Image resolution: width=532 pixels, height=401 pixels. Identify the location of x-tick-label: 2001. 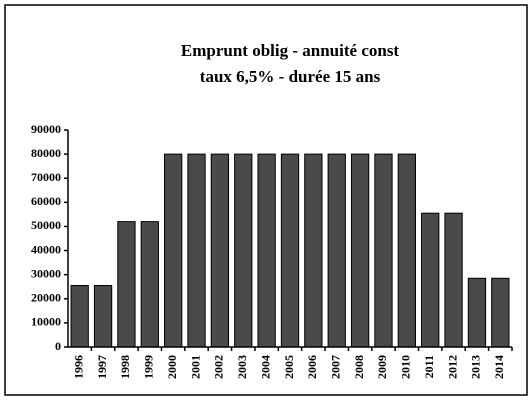
(195, 367).